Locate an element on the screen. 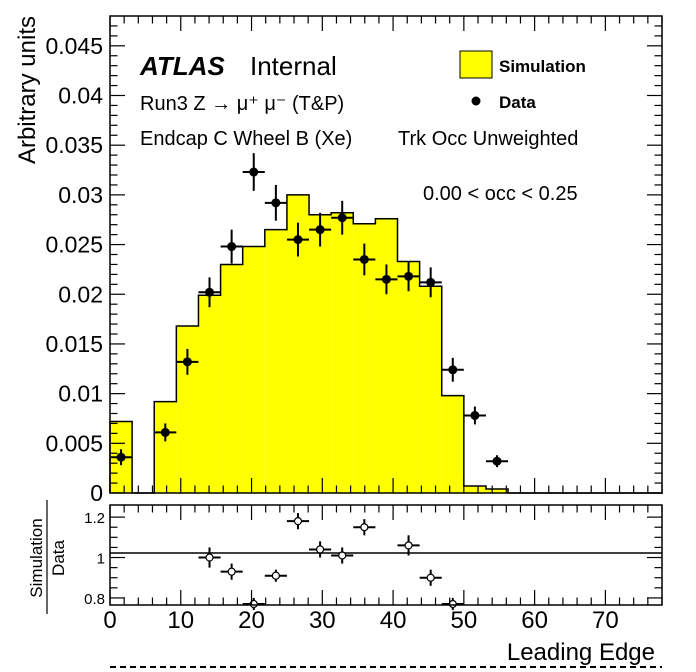 The image size is (696, 672). ratio-y-tick-label: 0.8 is located at coordinates (94, 599).